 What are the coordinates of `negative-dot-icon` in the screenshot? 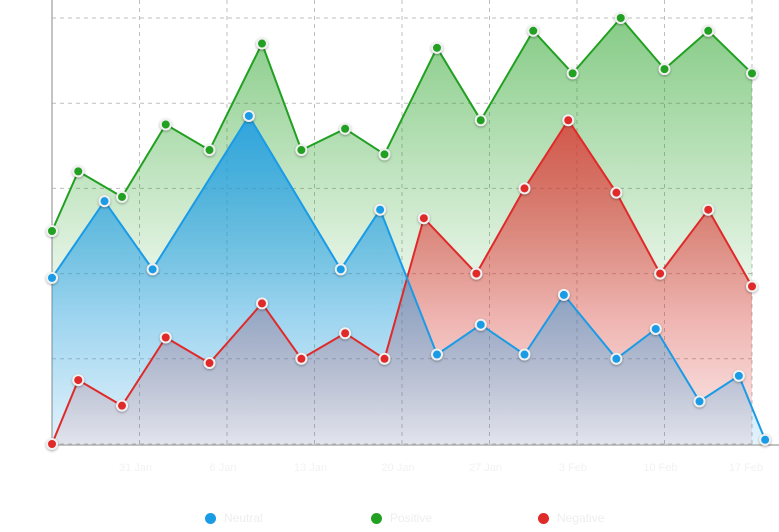 It's located at (543, 518).